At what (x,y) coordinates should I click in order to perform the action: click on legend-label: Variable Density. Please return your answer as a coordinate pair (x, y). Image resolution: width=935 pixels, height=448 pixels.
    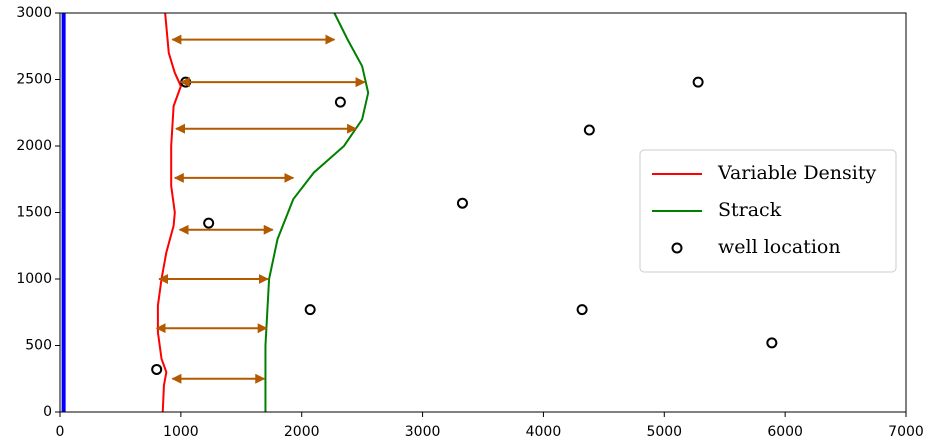
    Looking at the image, I should click on (796, 173).